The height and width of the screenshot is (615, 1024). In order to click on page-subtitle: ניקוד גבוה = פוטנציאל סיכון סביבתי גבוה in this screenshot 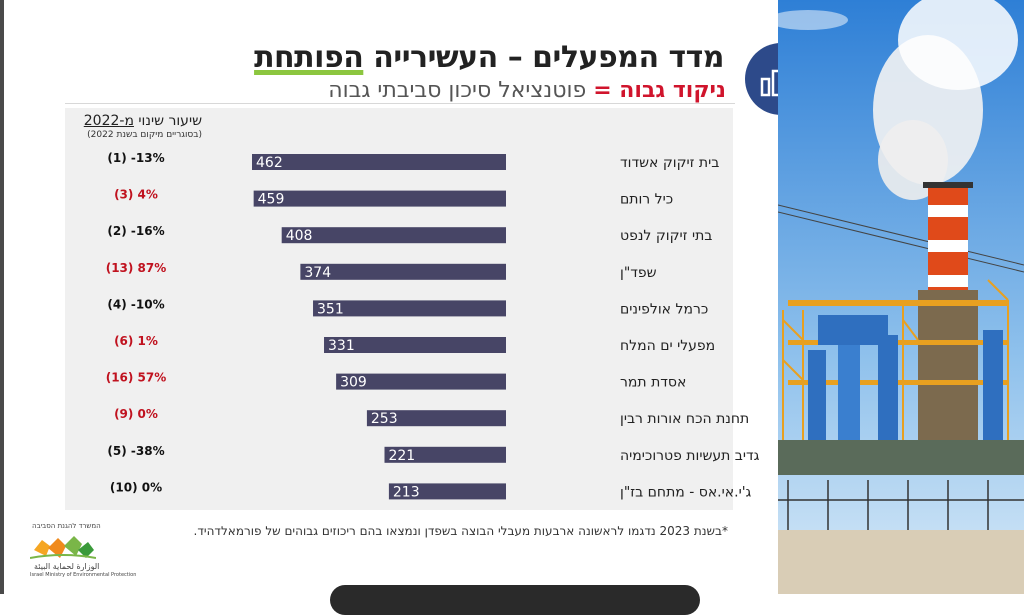, I will do `click(527, 90)`.